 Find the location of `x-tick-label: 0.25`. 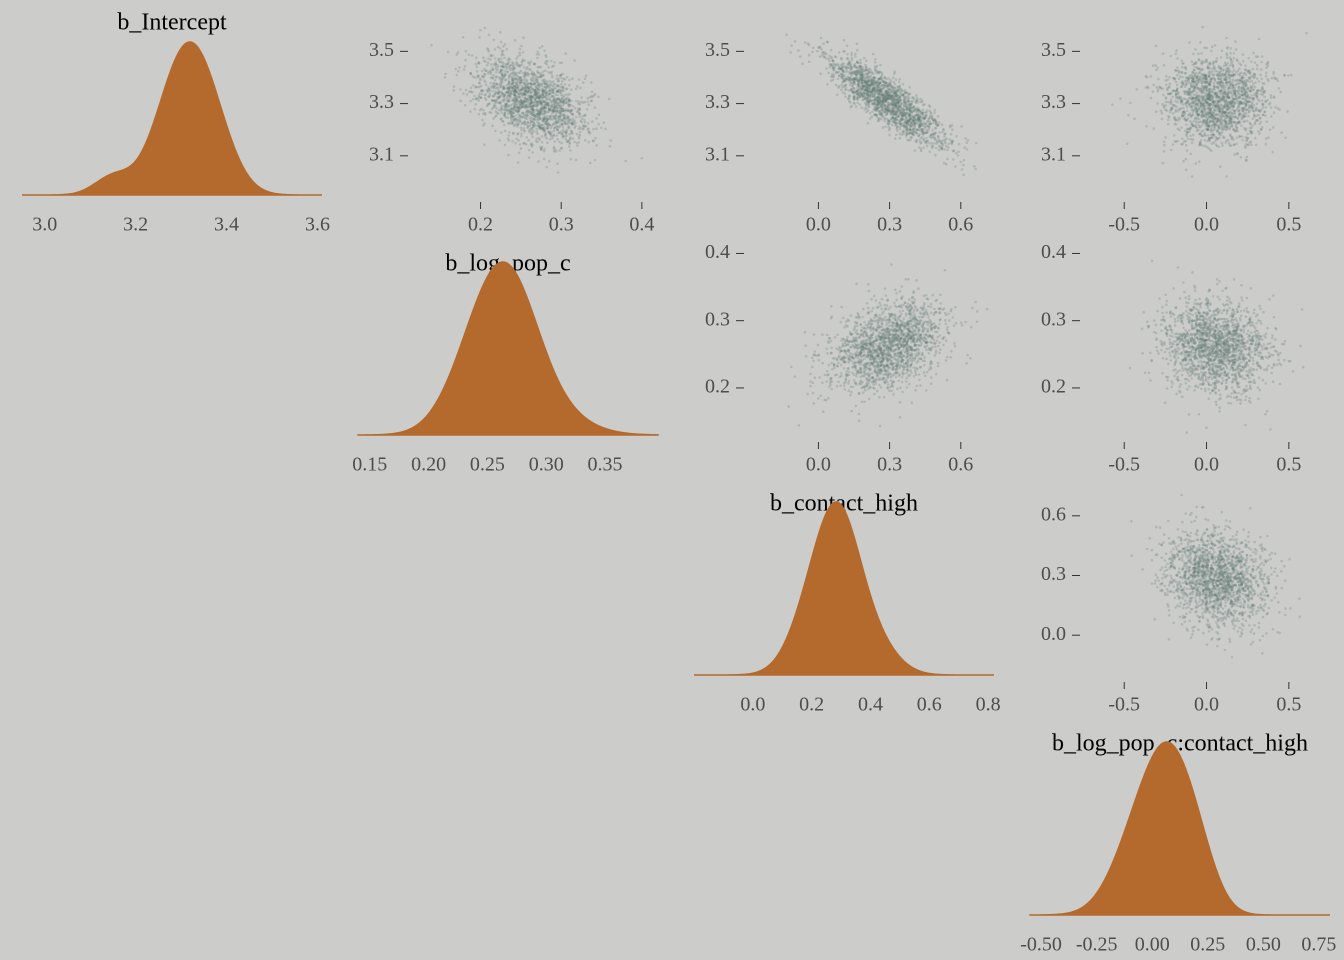

x-tick-label: 0.25 is located at coordinates (1207, 945).